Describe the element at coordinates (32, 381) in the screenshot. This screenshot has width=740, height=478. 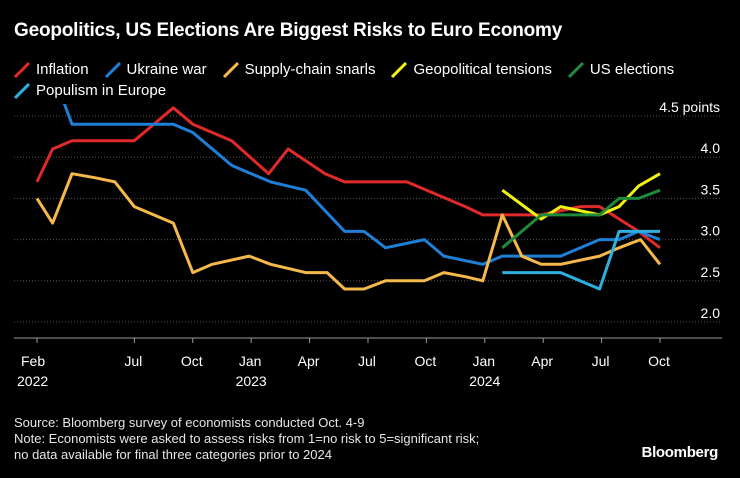
I see `x-tick-year-label: 2022` at that location.